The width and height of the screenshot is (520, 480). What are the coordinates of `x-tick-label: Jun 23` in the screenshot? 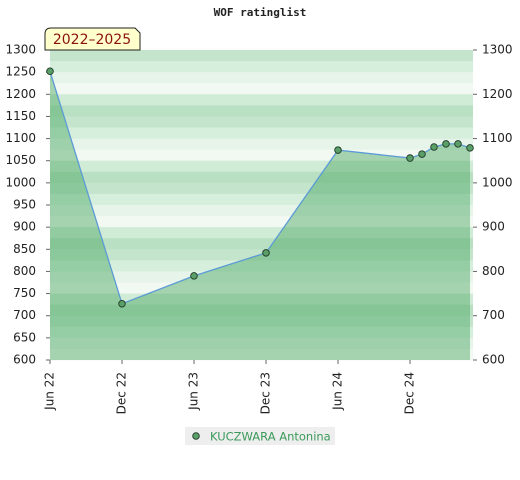 It's located at (194, 391).